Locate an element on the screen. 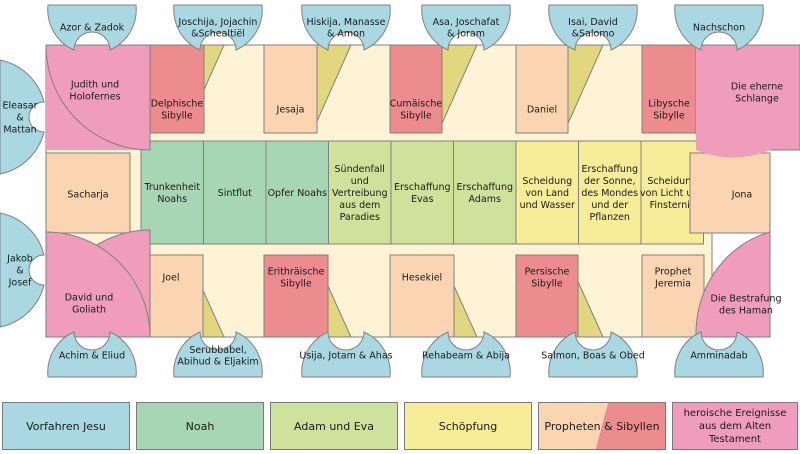 The image size is (800, 454). ancestor-left-label: Eleasar & Mattan is located at coordinates (20, 118).